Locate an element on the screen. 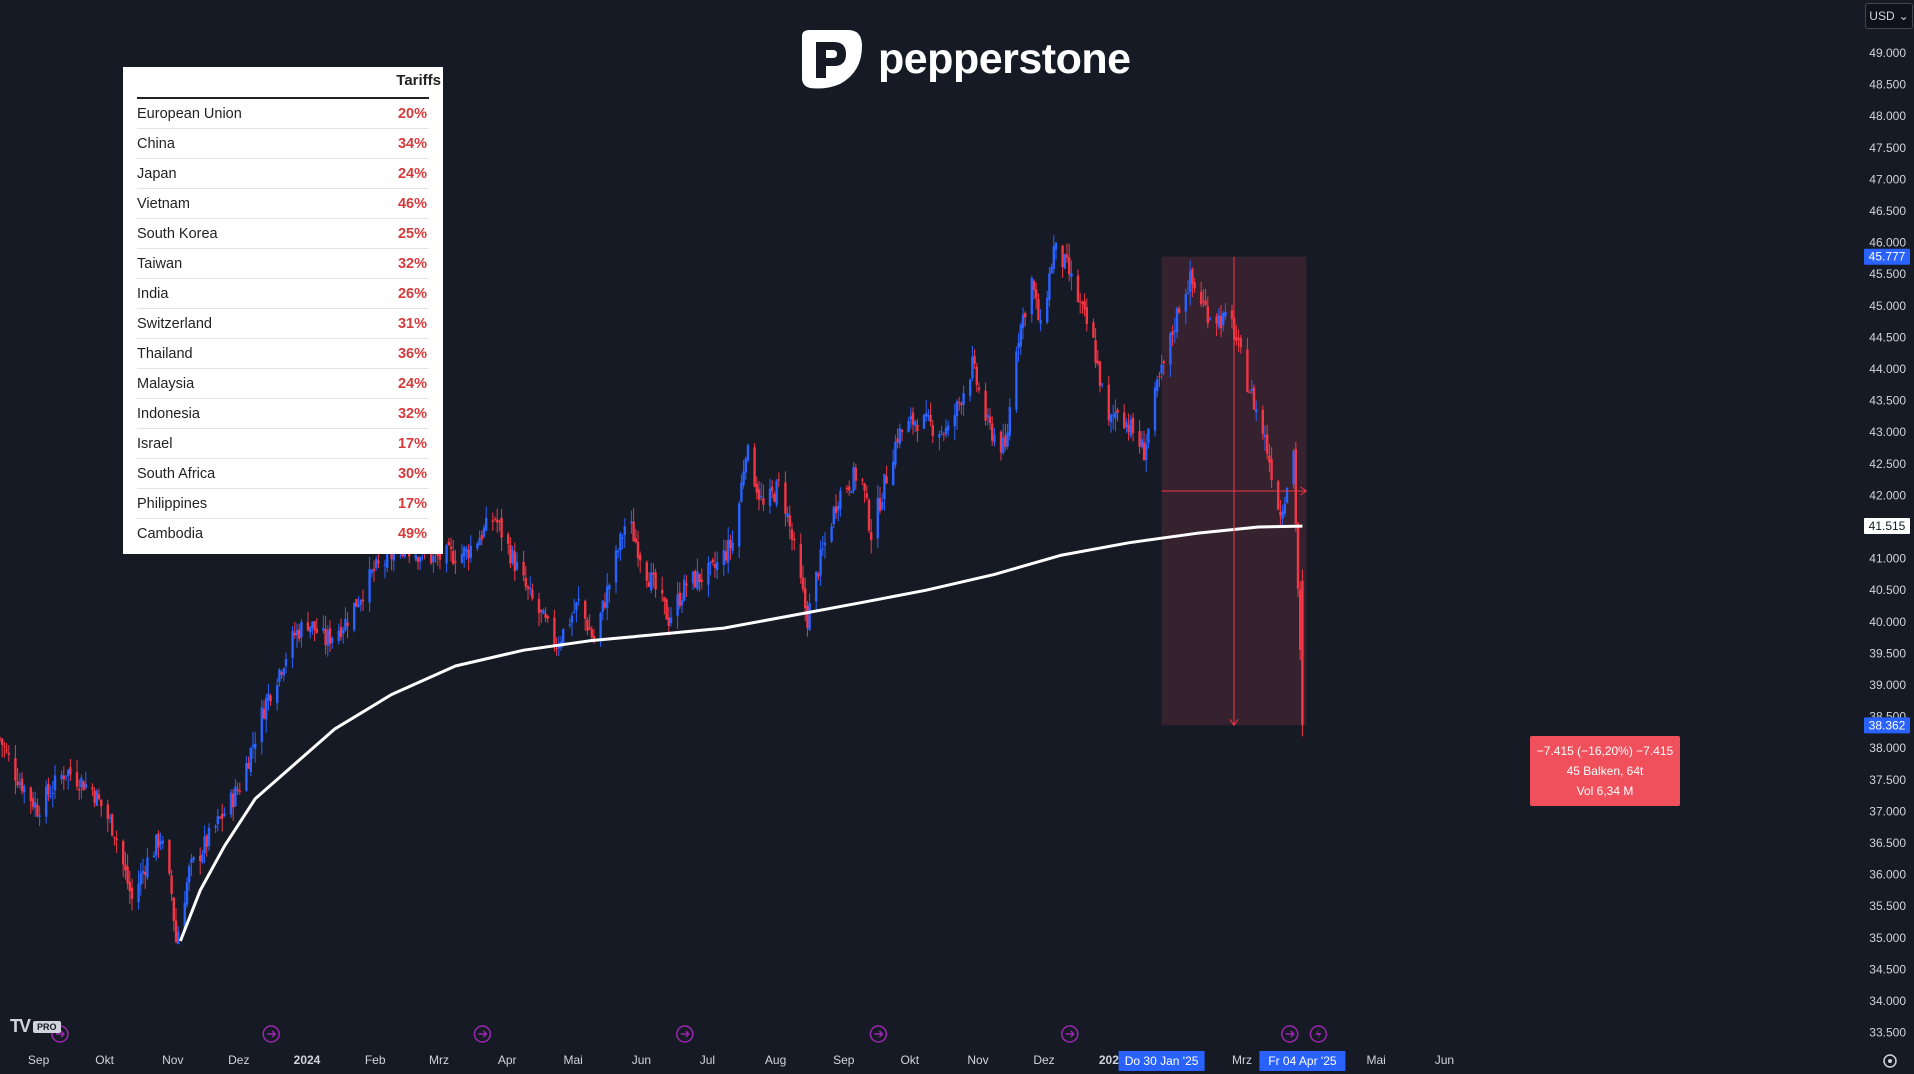  tariff-country: South Korea is located at coordinates (177, 233).